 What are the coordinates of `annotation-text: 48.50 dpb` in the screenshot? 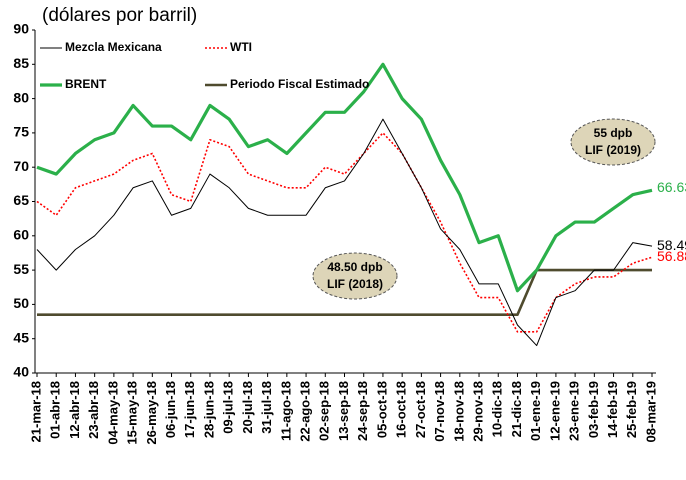 It's located at (354, 267).